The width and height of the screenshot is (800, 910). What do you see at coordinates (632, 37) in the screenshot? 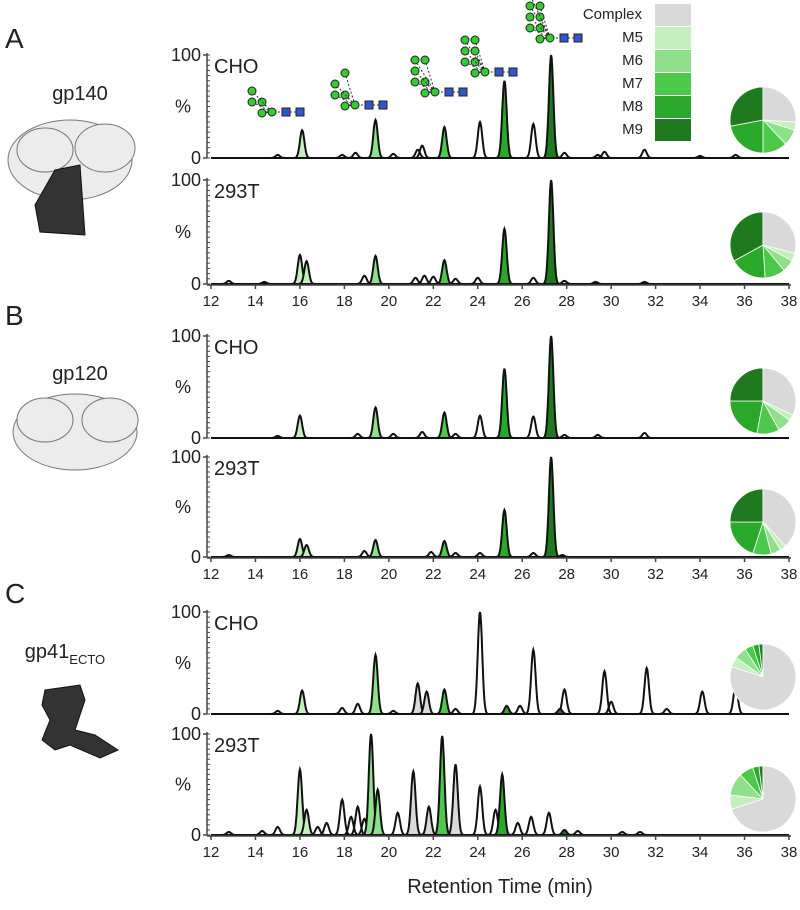
I see `legend-label: M5` at bounding box center [632, 37].